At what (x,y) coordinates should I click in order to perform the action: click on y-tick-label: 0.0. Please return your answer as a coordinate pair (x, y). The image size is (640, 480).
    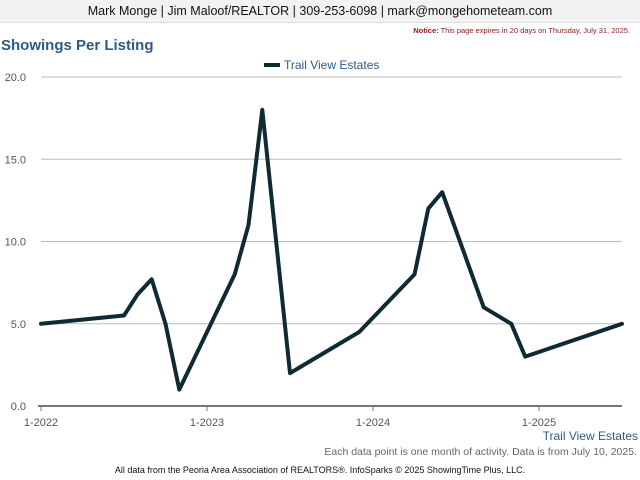
    Looking at the image, I should click on (18, 407).